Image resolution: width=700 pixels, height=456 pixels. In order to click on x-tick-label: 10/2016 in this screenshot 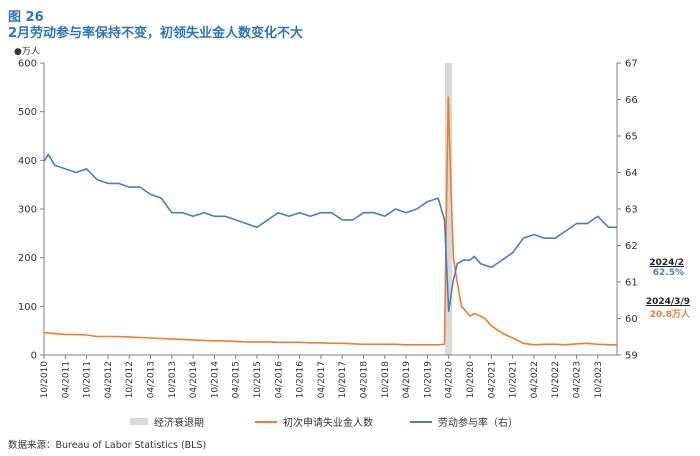, I will do `click(301, 380)`.